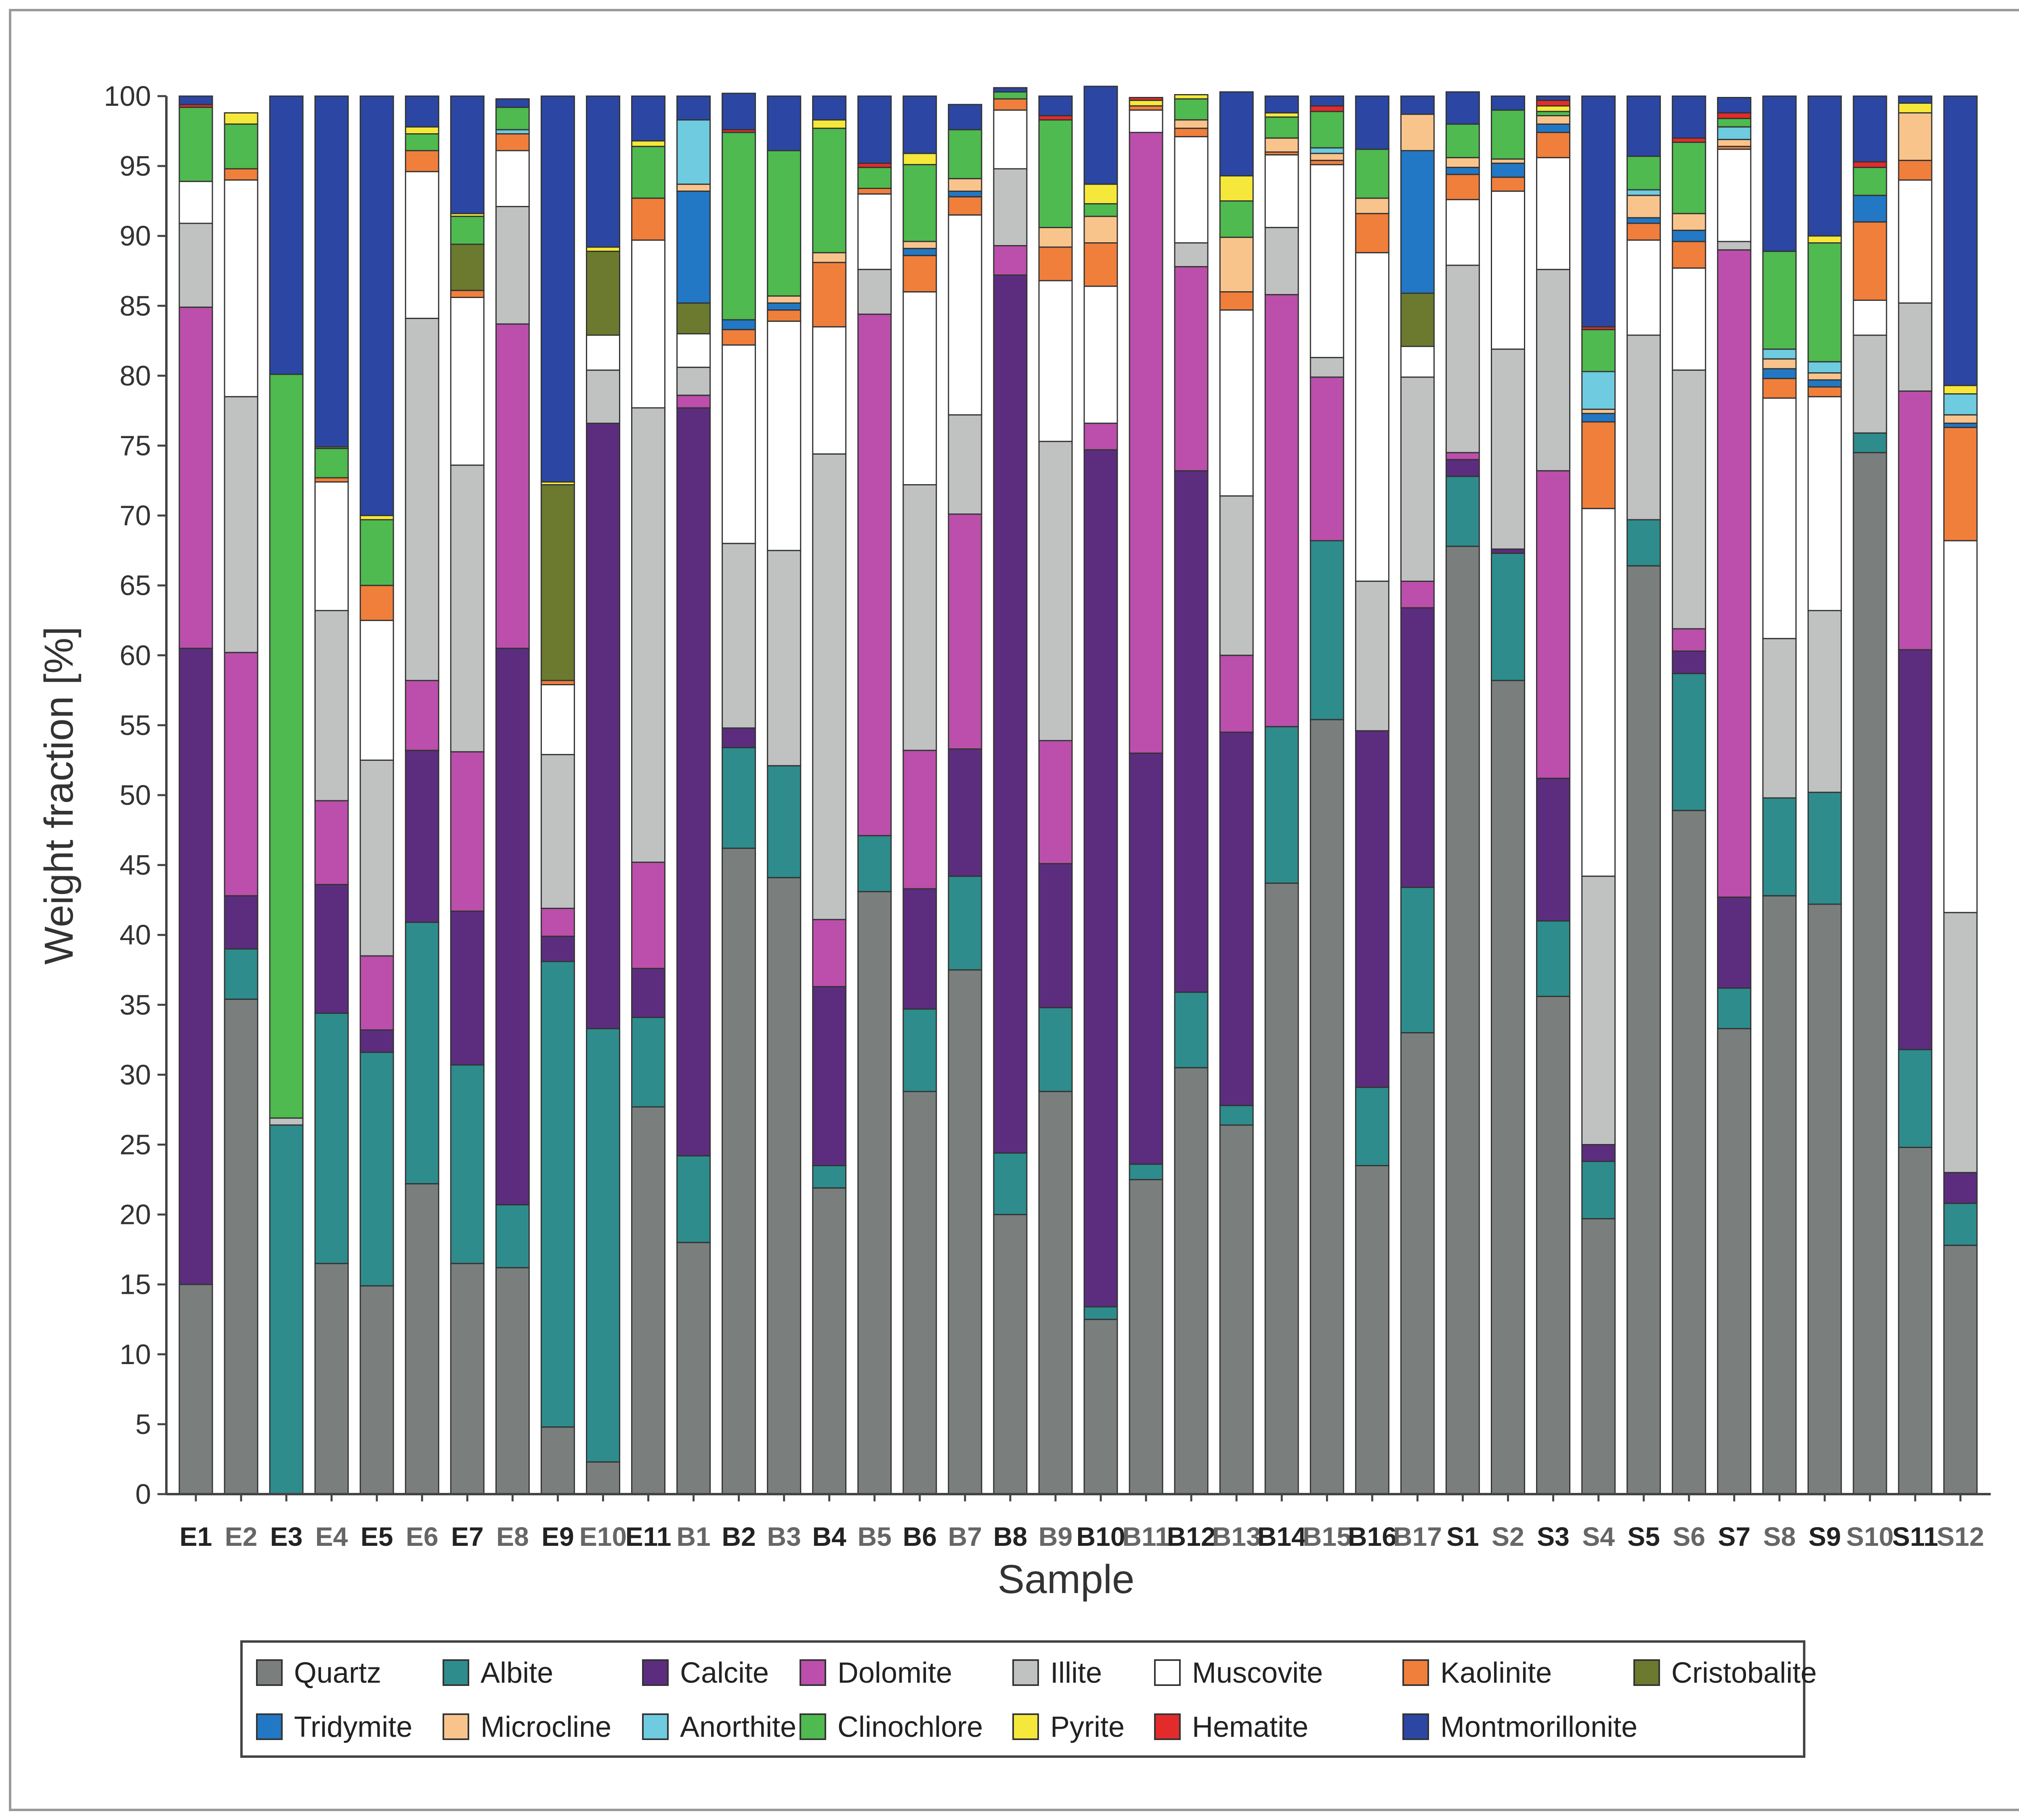 The height and width of the screenshot is (1820, 2019). I want to click on x-tick-label: B9, so click(1055, 1536).